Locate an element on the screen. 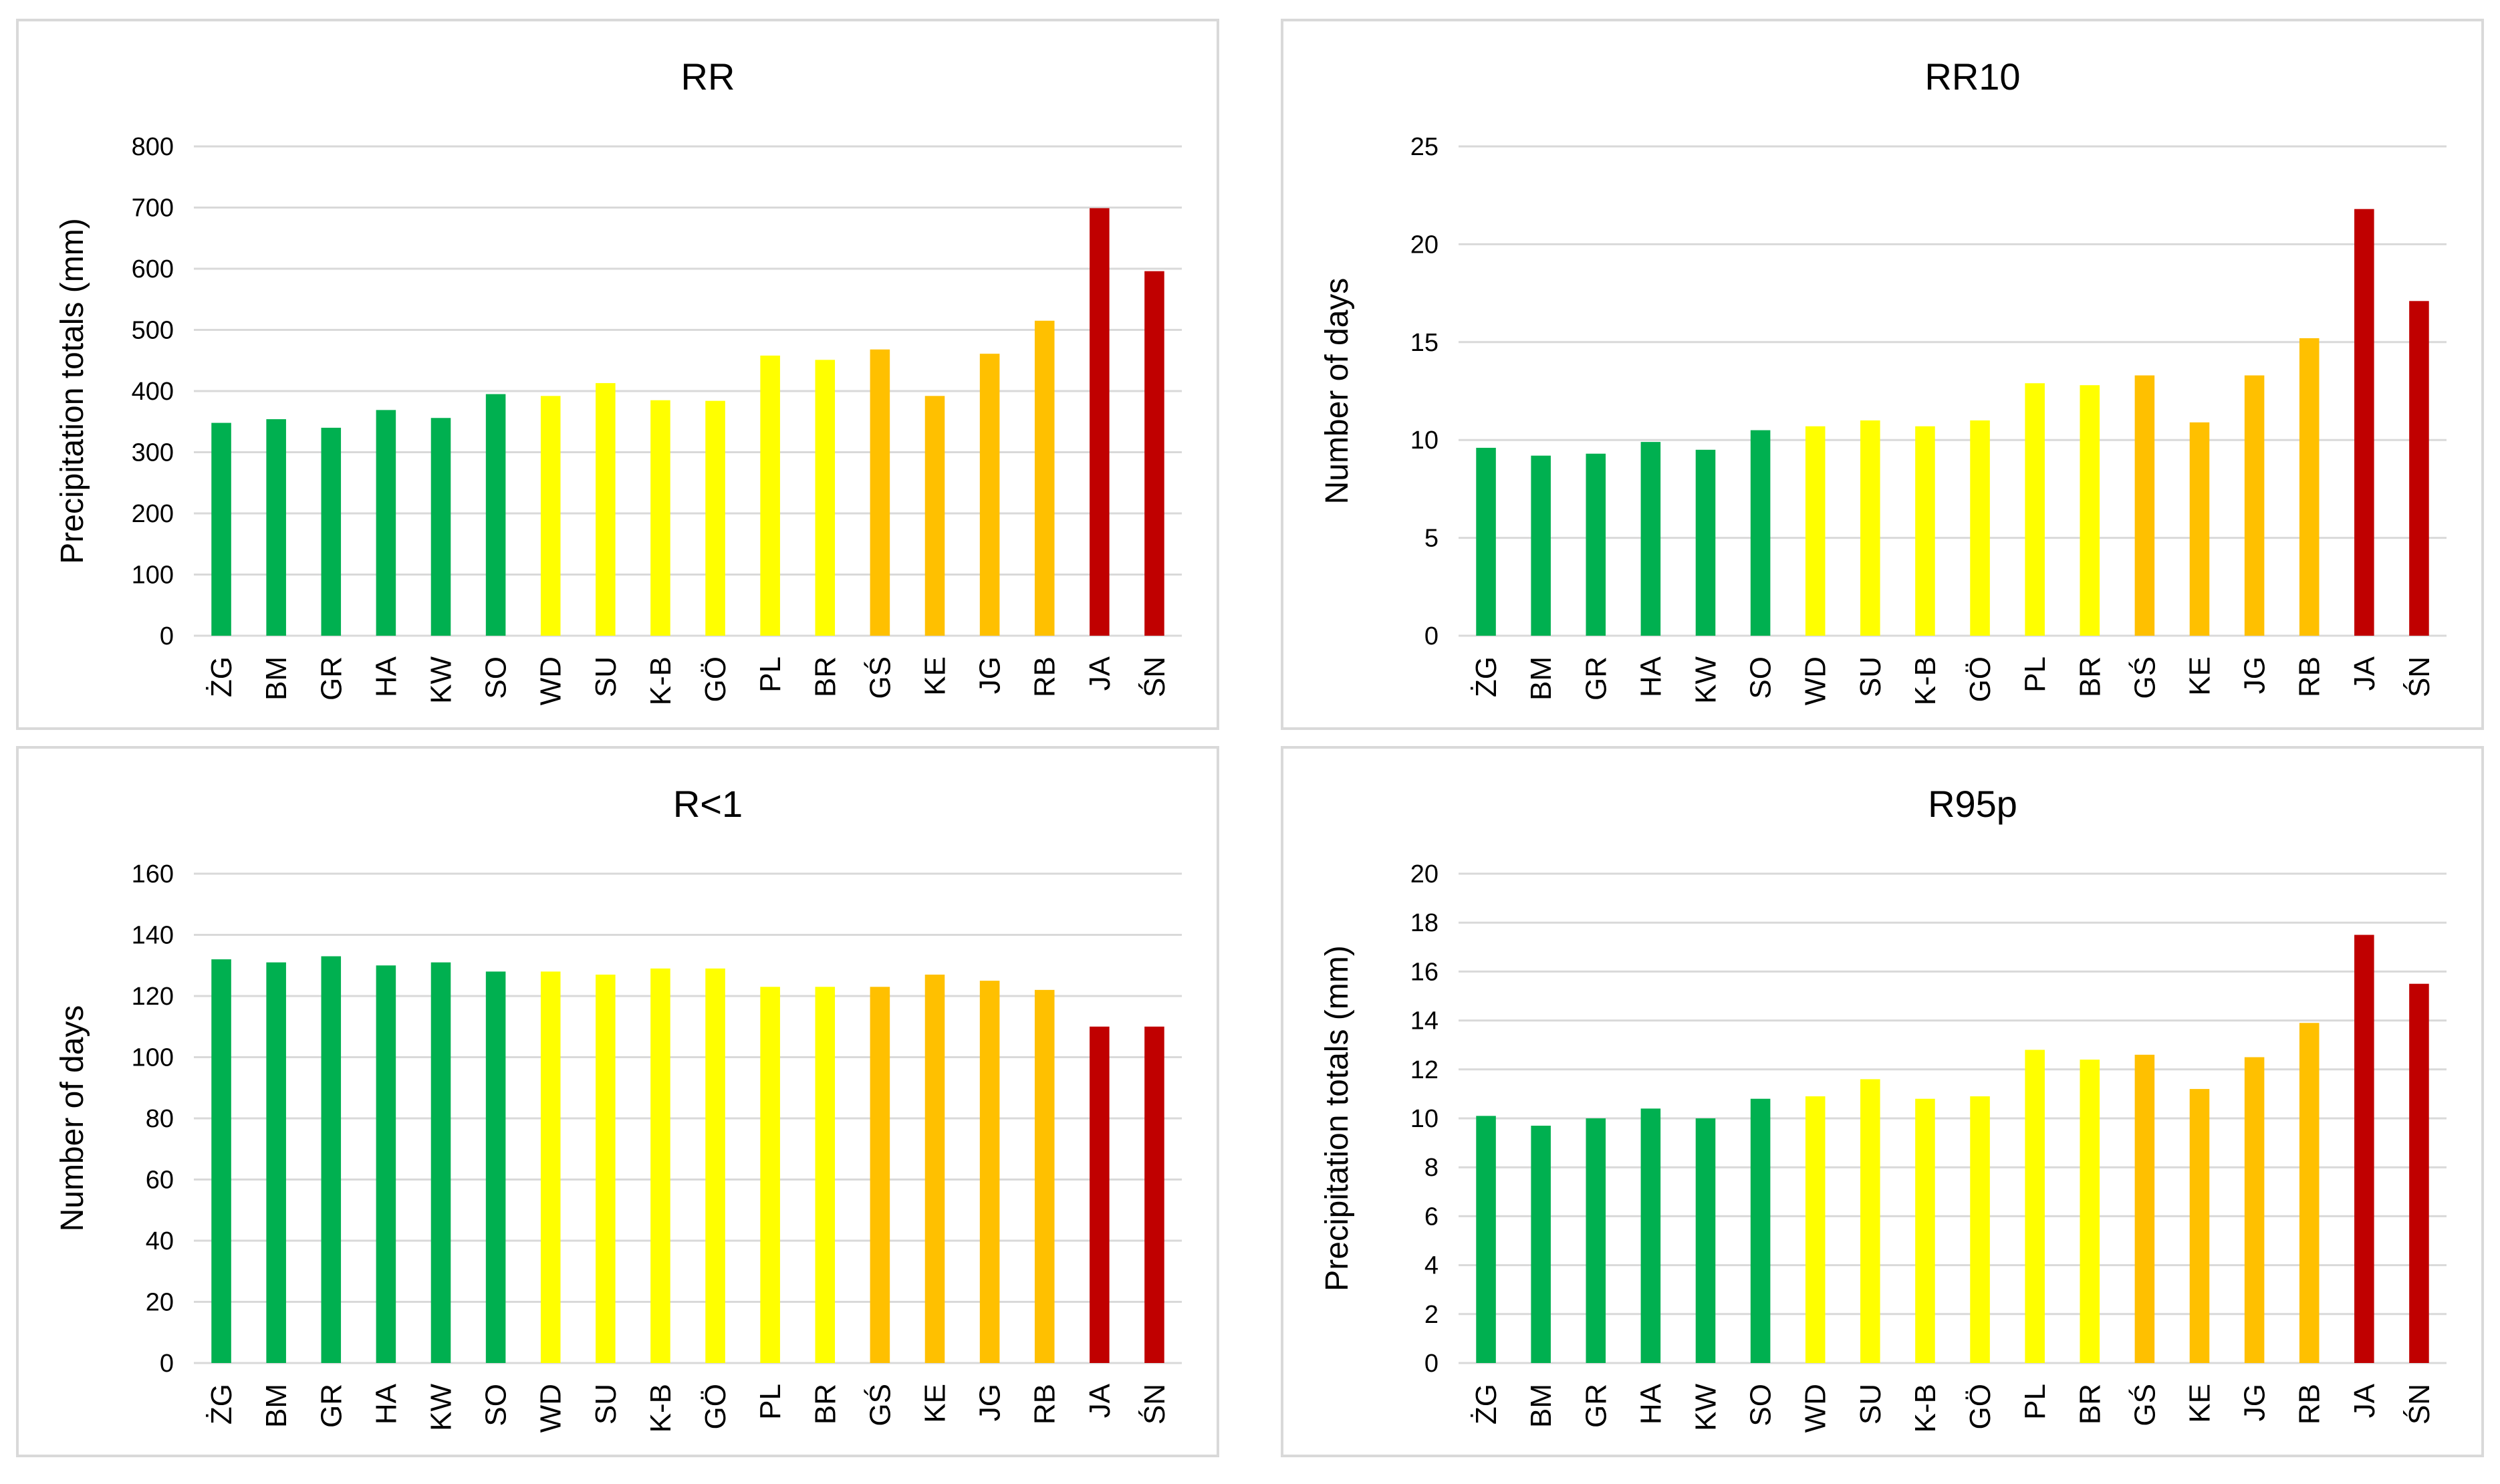  y-tick-label: 18 is located at coordinates (1424, 923).